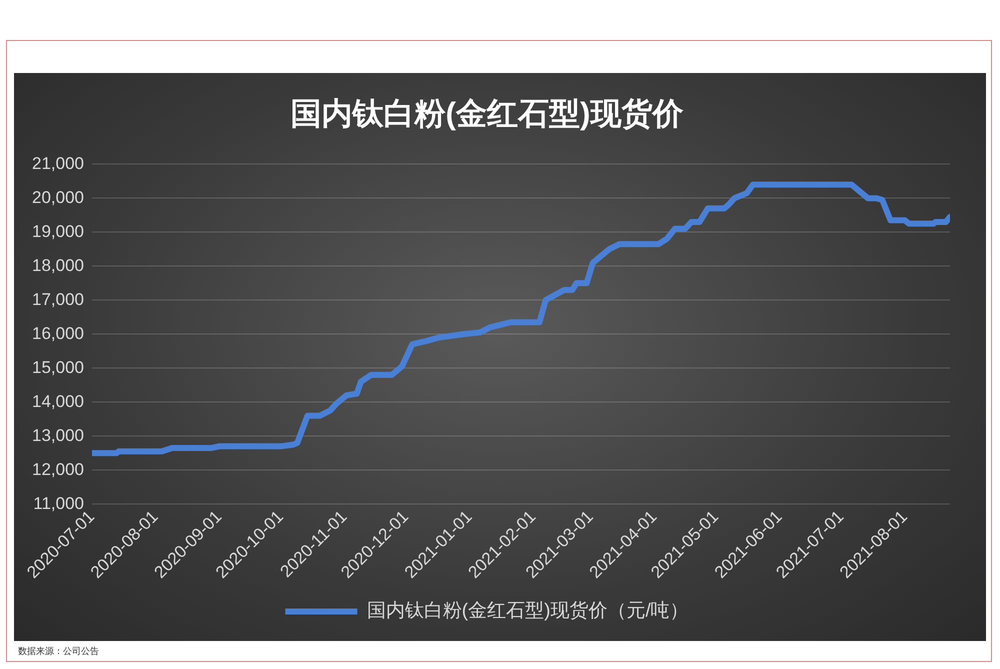  I want to click on y-tick-label: 11,000, so click(58, 503).